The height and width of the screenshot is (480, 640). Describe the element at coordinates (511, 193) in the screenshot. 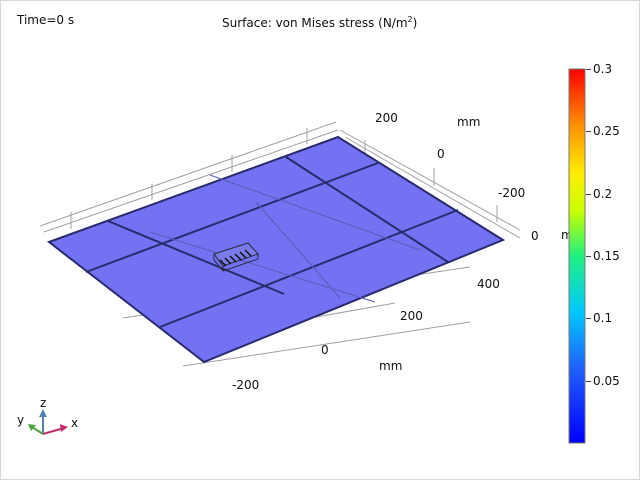

I see `y-tick-label: -200` at that location.